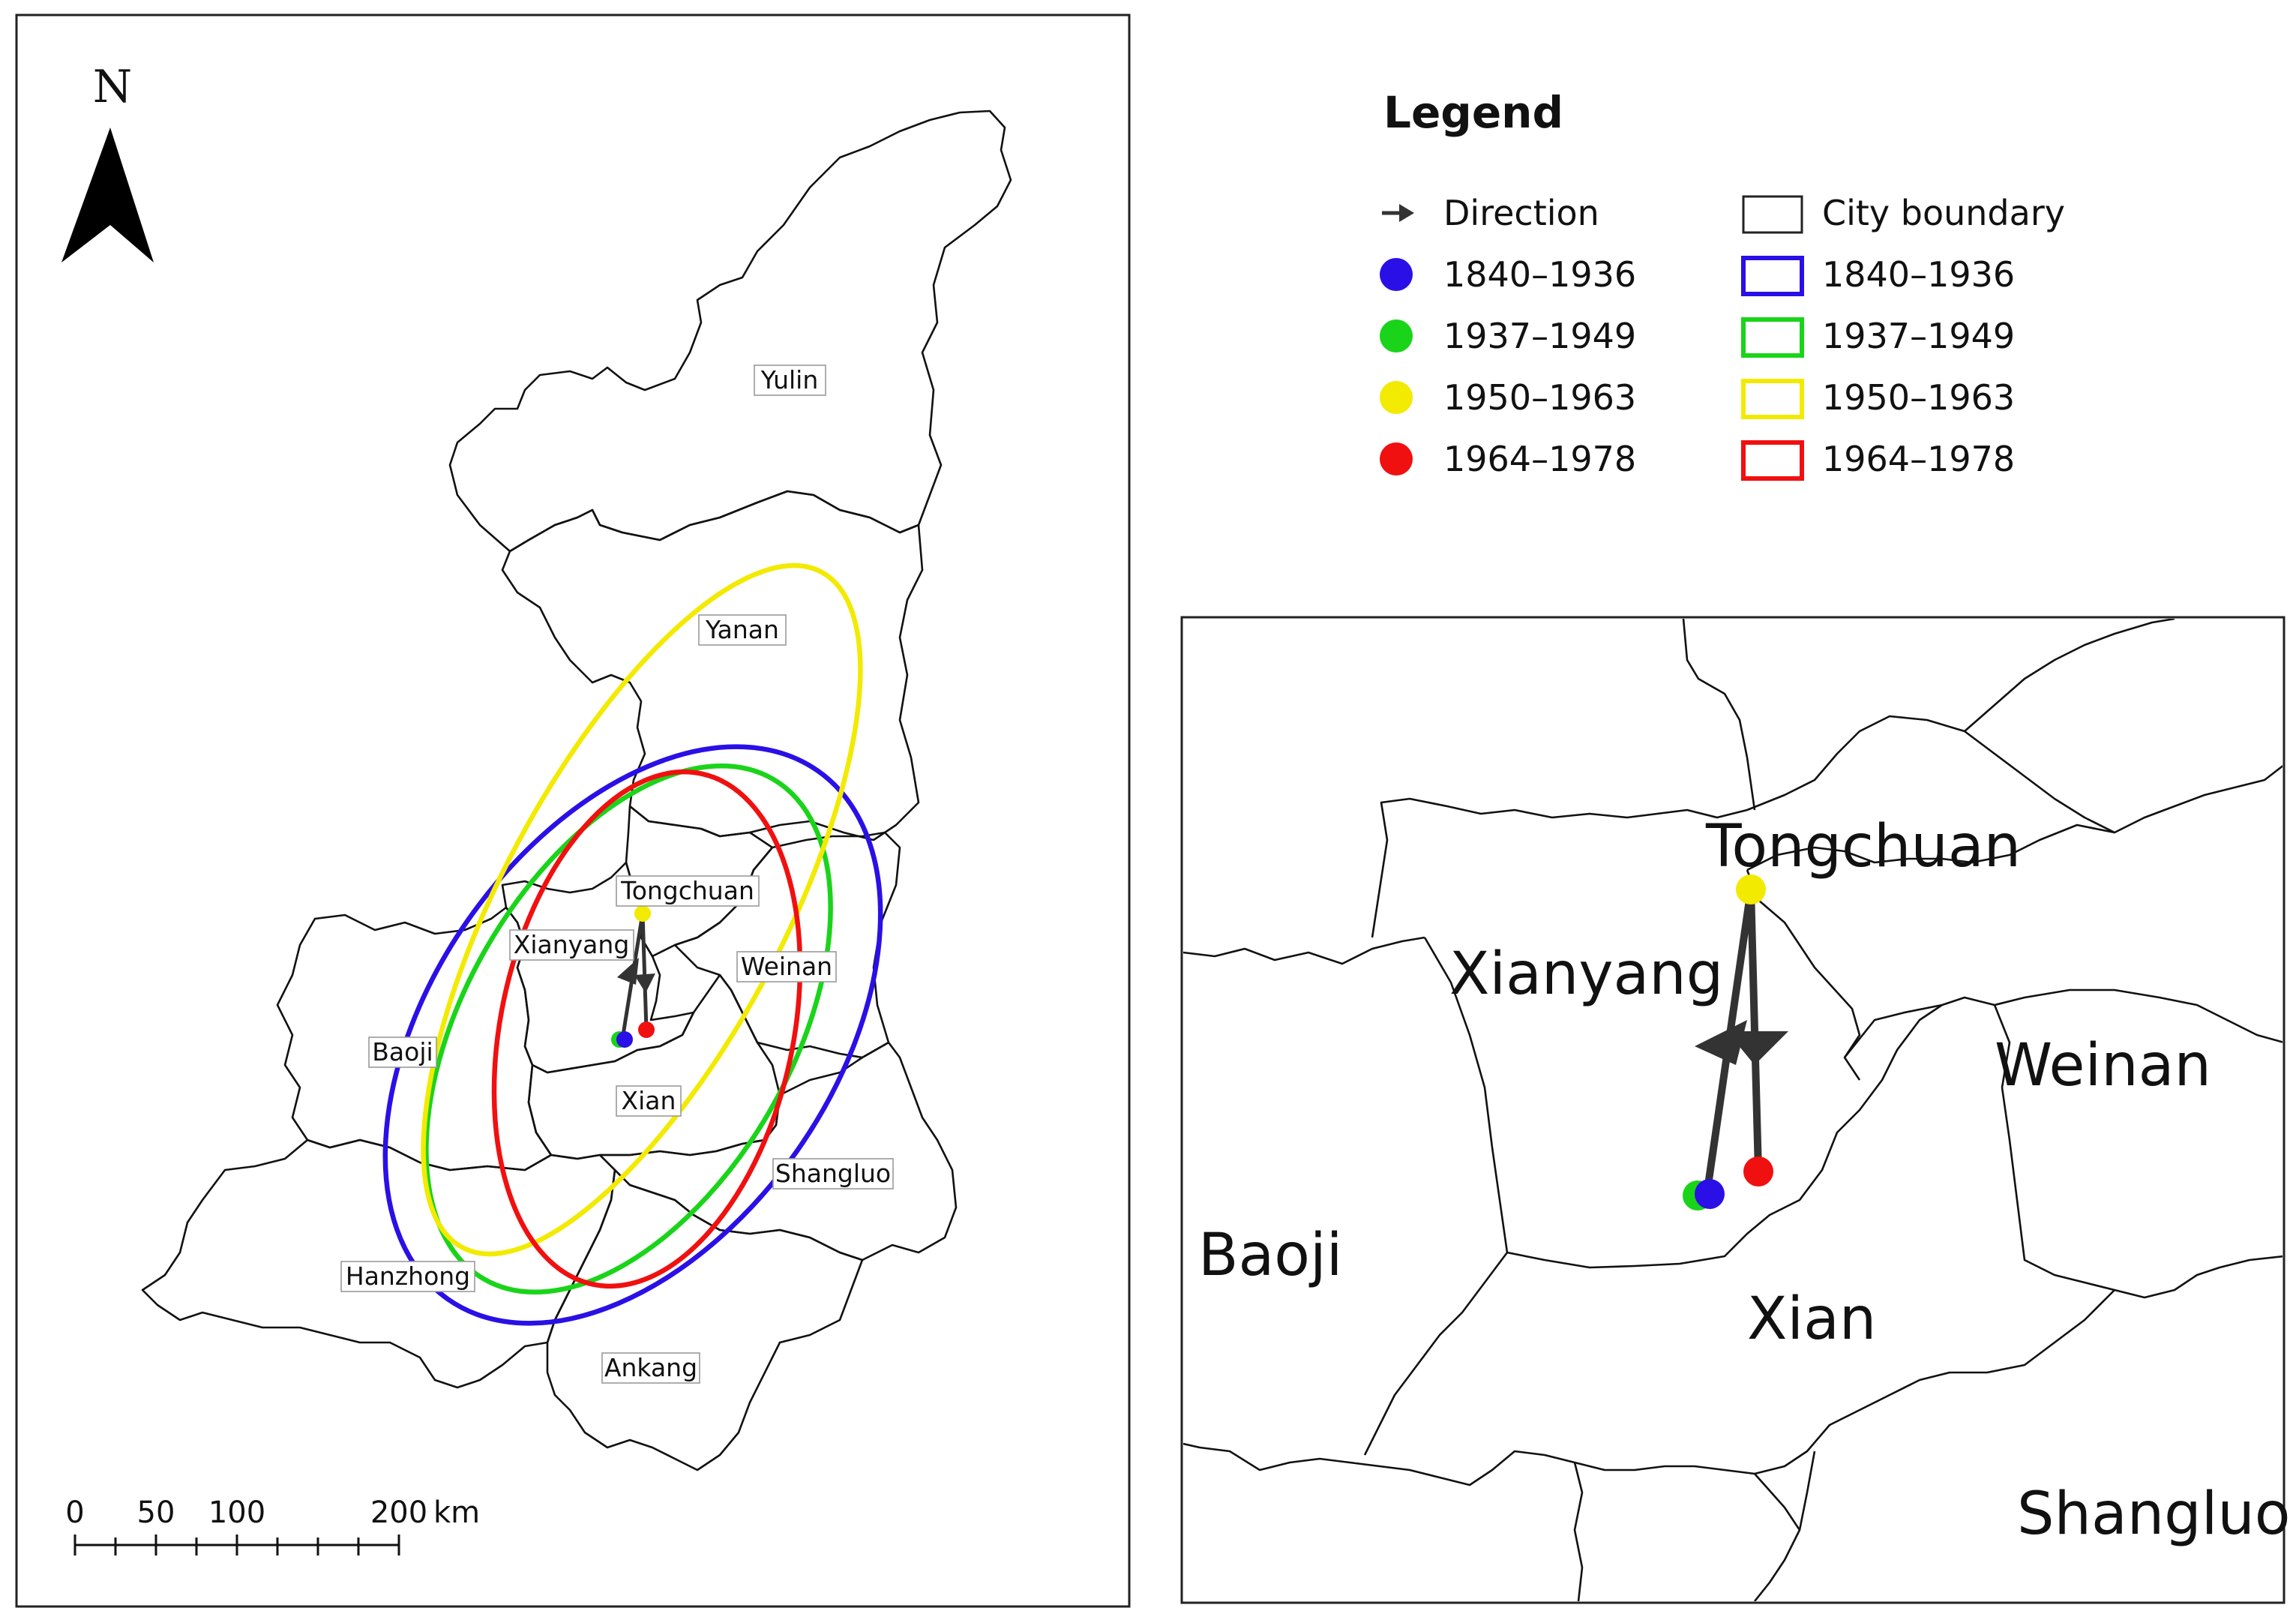 The height and width of the screenshot is (1620, 2296). I want to click on legend-point-1840-1936: 1840–1936, so click(1508, 274).